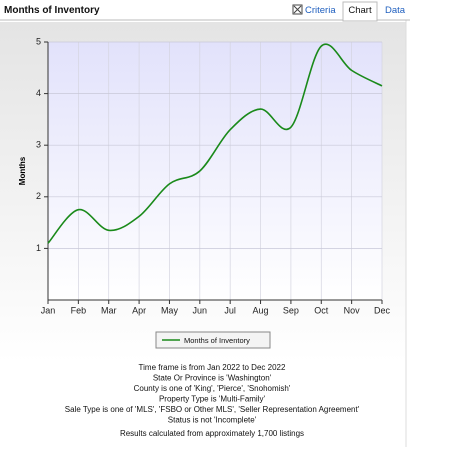 Image resolution: width=460 pixels, height=452 pixels. Describe the element at coordinates (395, 10) in the screenshot. I see `tab-data: Data` at that location.